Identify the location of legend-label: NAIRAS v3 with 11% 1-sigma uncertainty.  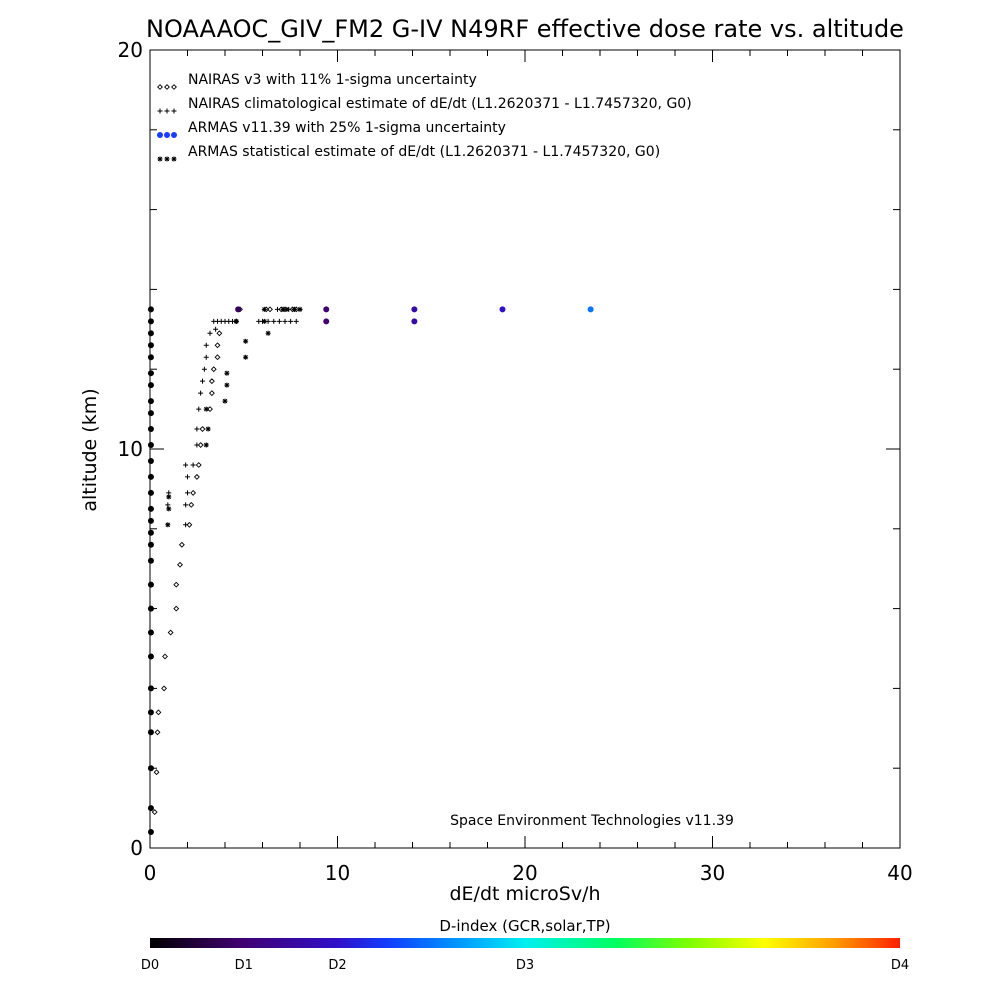
(332, 80).